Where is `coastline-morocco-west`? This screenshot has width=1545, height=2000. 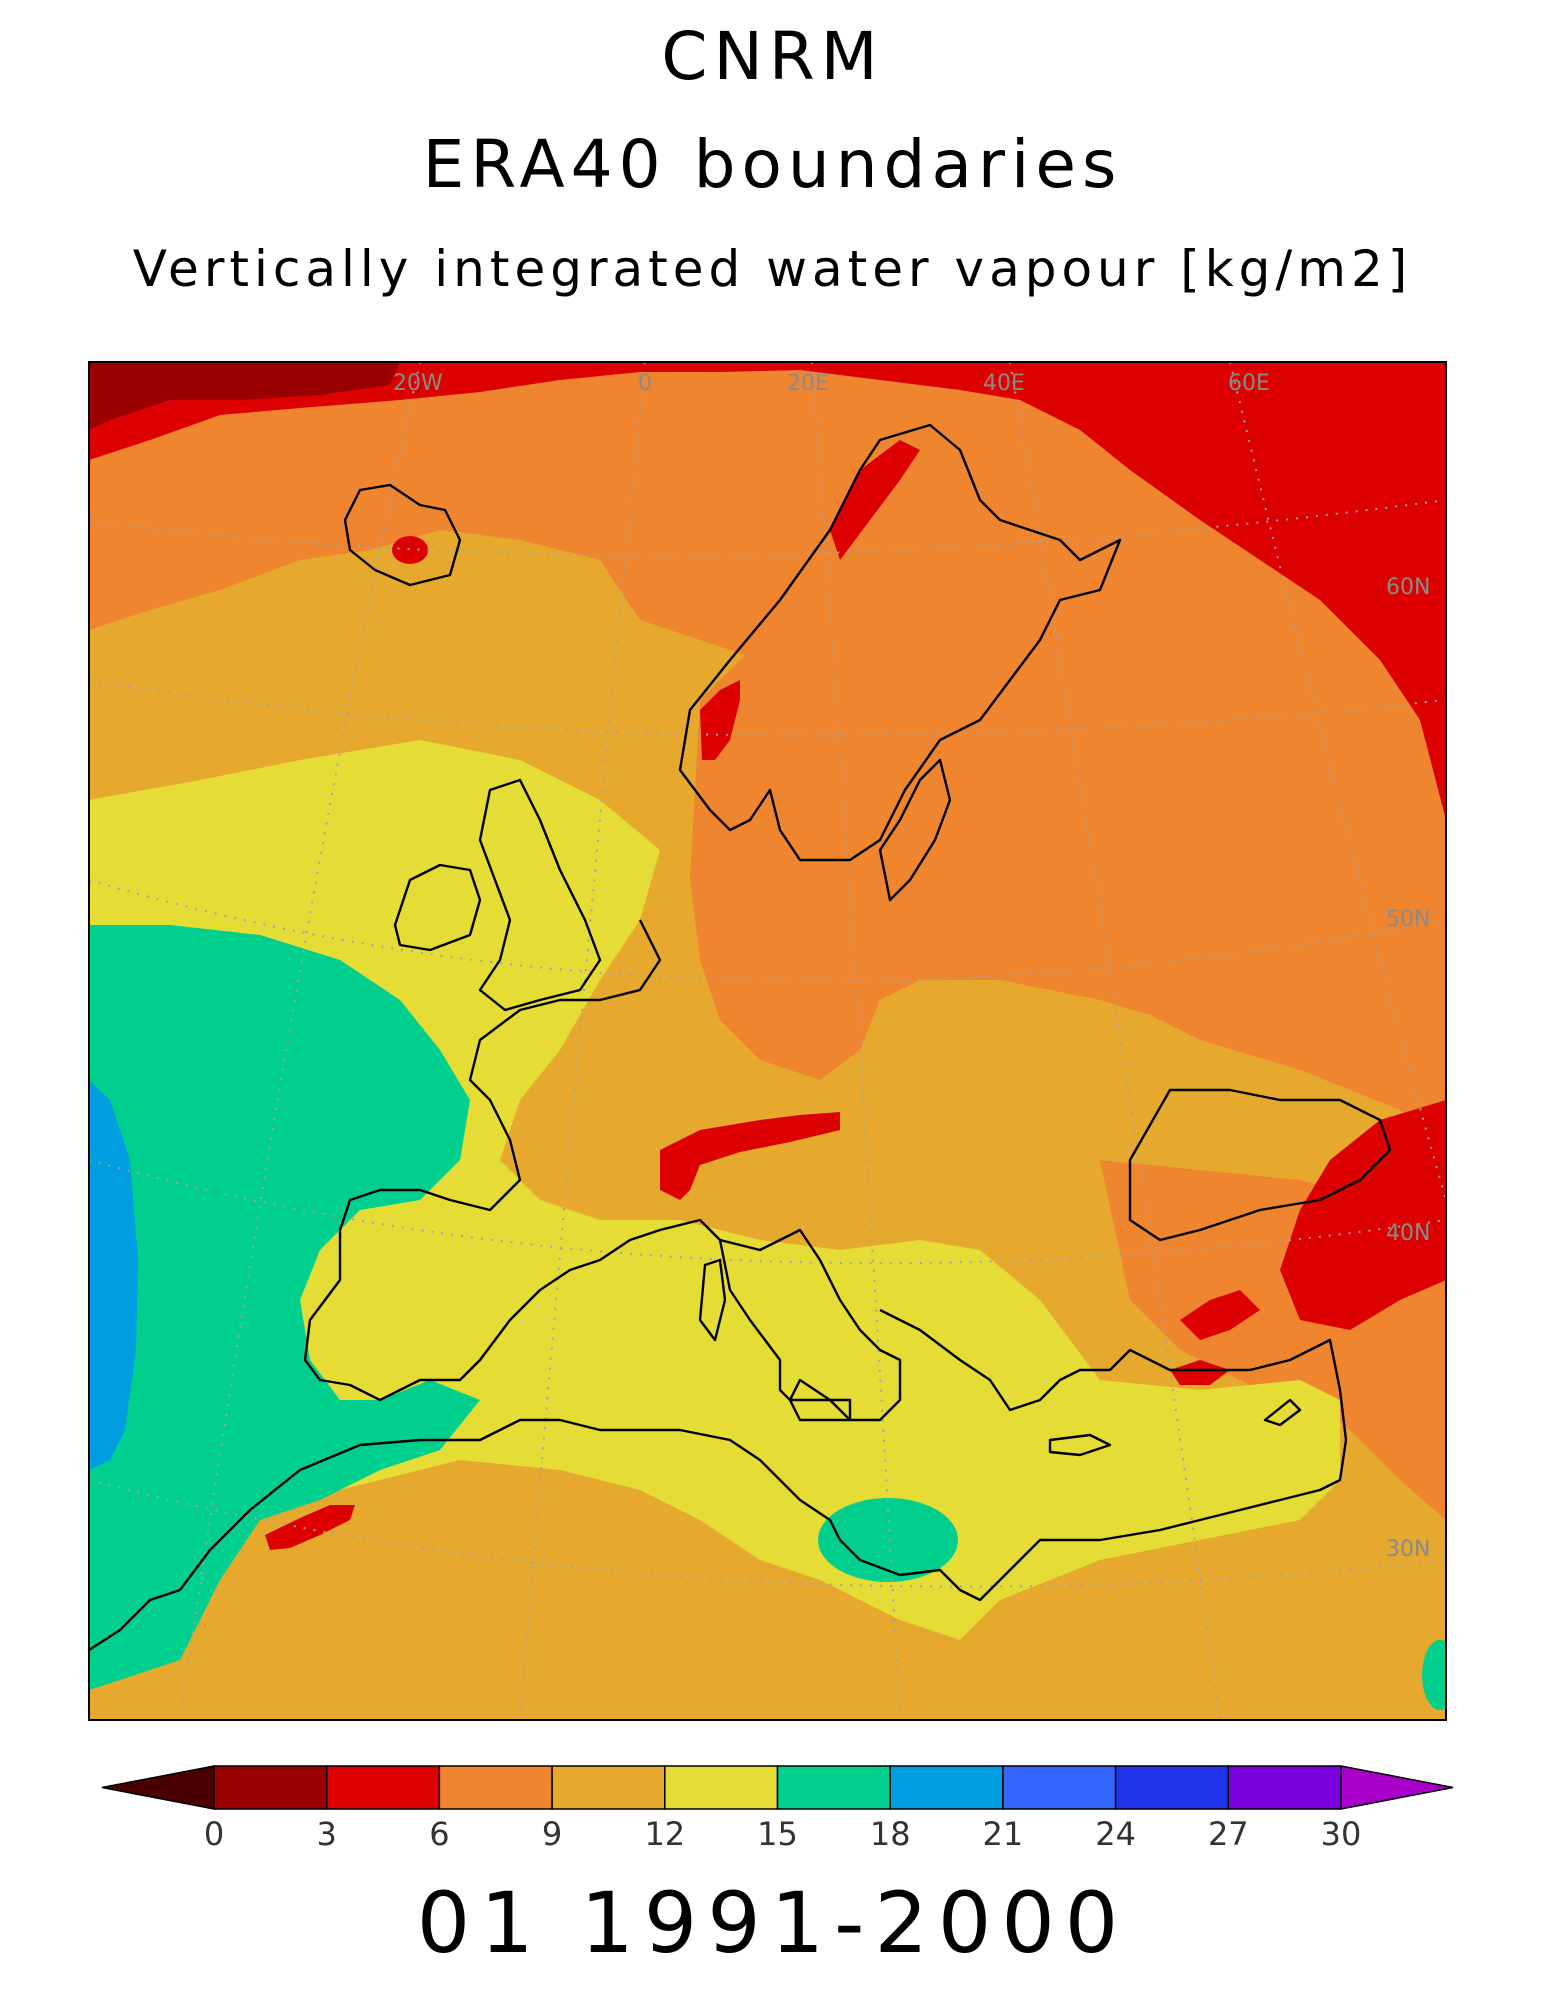
coastline-morocco-west is located at coordinates (135, 1620).